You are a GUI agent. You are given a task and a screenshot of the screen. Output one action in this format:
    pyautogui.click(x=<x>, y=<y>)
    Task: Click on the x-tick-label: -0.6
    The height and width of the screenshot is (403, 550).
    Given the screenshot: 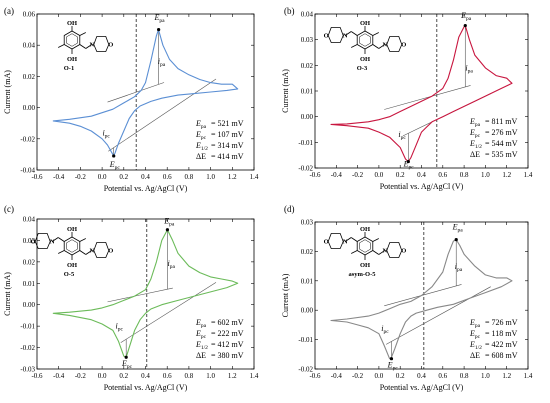 What is the action you would take?
    pyautogui.click(x=37, y=177)
    